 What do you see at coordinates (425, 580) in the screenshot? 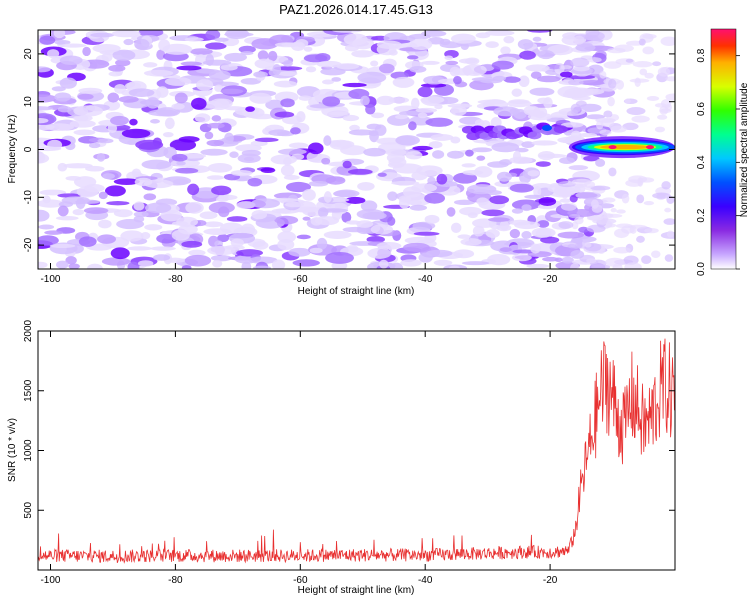
I see `x-tick-label: -40` at bounding box center [425, 580].